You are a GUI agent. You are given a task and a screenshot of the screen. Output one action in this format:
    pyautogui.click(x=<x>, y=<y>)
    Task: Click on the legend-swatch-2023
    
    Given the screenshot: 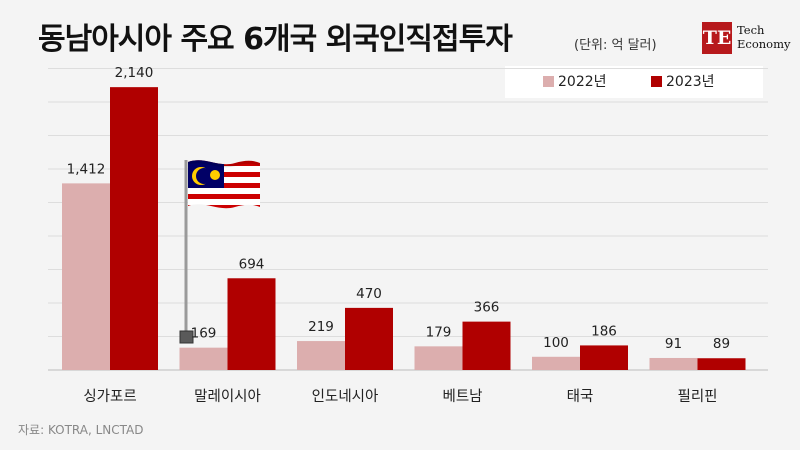 What is the action you would take?
    pyautogui.click(x=656, y=81)
    